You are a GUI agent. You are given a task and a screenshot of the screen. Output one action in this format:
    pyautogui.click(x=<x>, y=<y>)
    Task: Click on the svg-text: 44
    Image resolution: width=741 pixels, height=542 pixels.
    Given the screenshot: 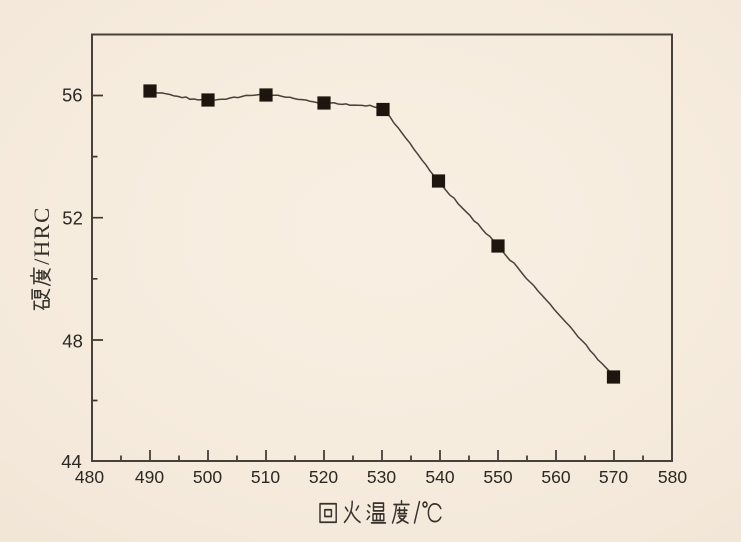 What is the action you would take?
    pyautogui.click(x=71, y=461)
    